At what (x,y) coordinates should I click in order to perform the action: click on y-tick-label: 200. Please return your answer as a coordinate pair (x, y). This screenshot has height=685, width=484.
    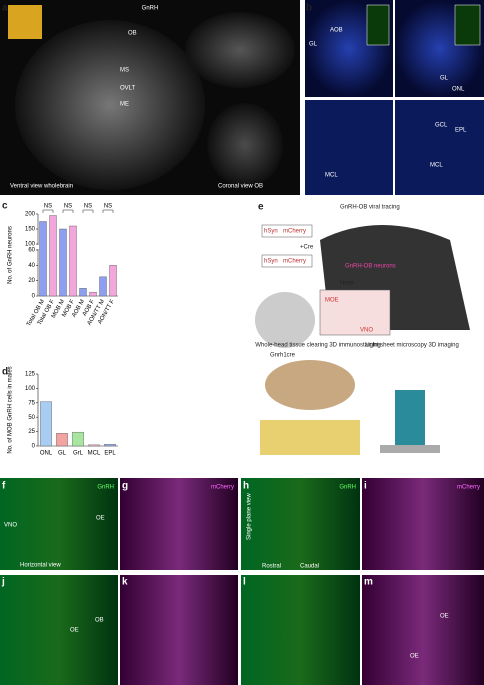
    Looking at the image, I should click on (30, 215).